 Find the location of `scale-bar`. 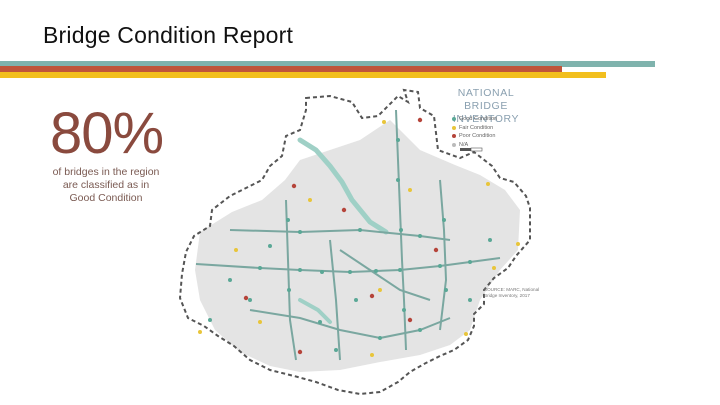

scale-bar is located at coordinates (471, 149).